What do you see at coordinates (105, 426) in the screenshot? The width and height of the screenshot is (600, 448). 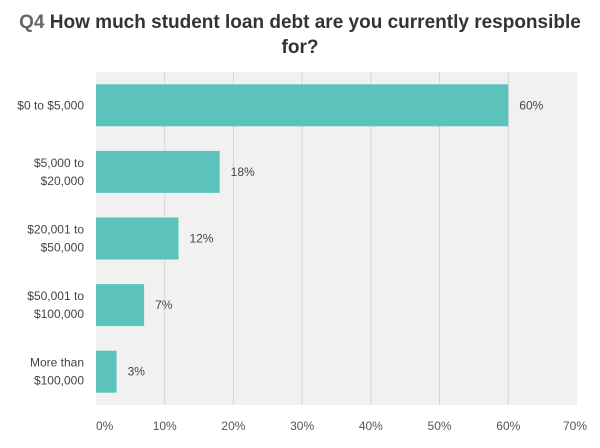 I see `x-tick-label: 0%` at bounding box center [105, 426].